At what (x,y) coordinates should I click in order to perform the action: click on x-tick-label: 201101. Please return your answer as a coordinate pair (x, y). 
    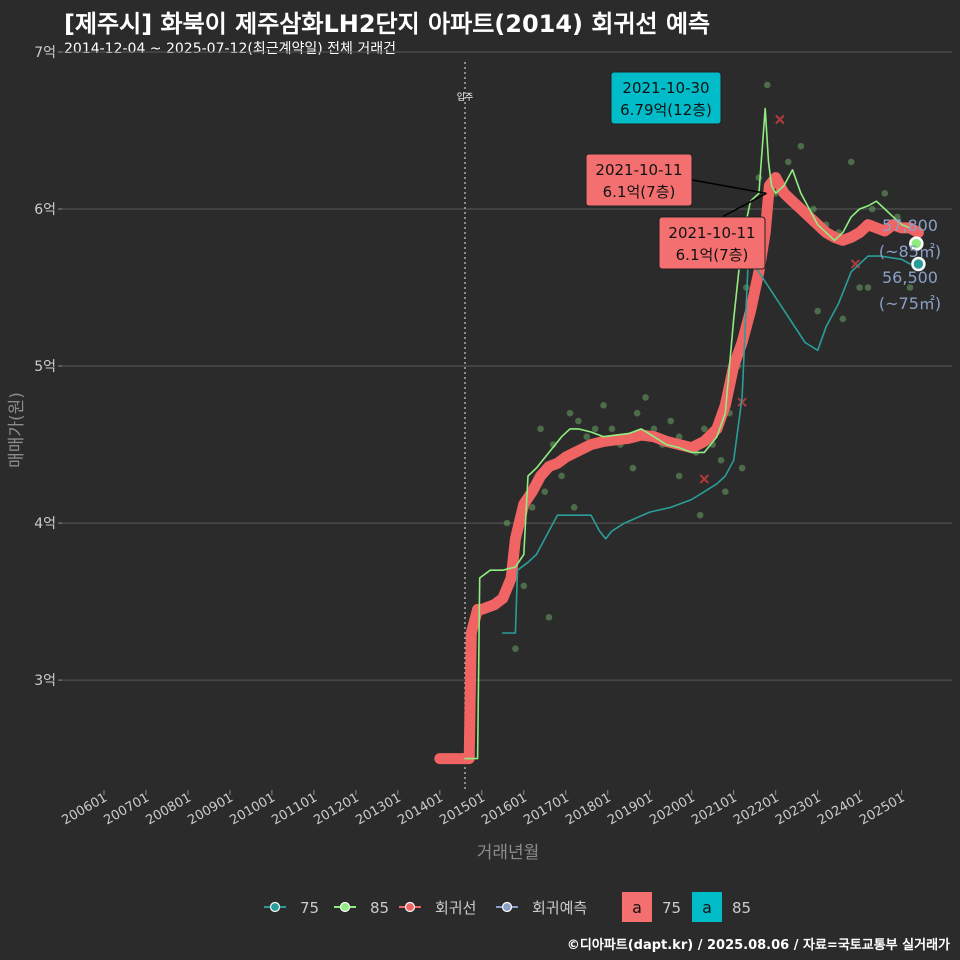
    Looking at the image, I should click on (294, 809).